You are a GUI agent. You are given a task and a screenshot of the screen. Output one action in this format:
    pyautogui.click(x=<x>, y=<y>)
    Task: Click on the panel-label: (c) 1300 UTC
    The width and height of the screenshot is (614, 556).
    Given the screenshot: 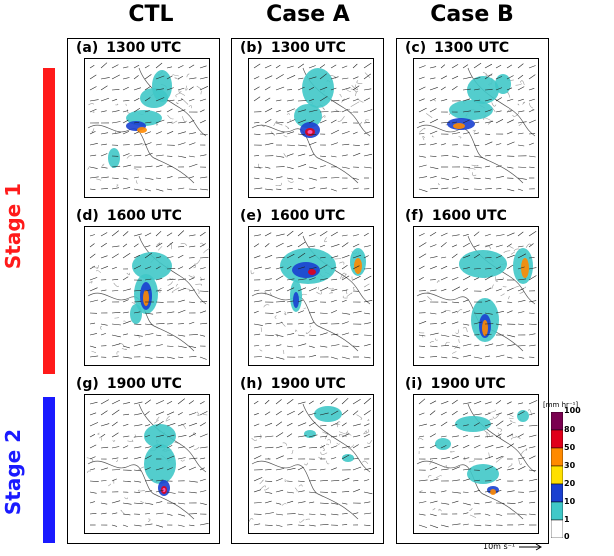 What is the action you would take?
    pyautogui.click(x=457, y=48)
    